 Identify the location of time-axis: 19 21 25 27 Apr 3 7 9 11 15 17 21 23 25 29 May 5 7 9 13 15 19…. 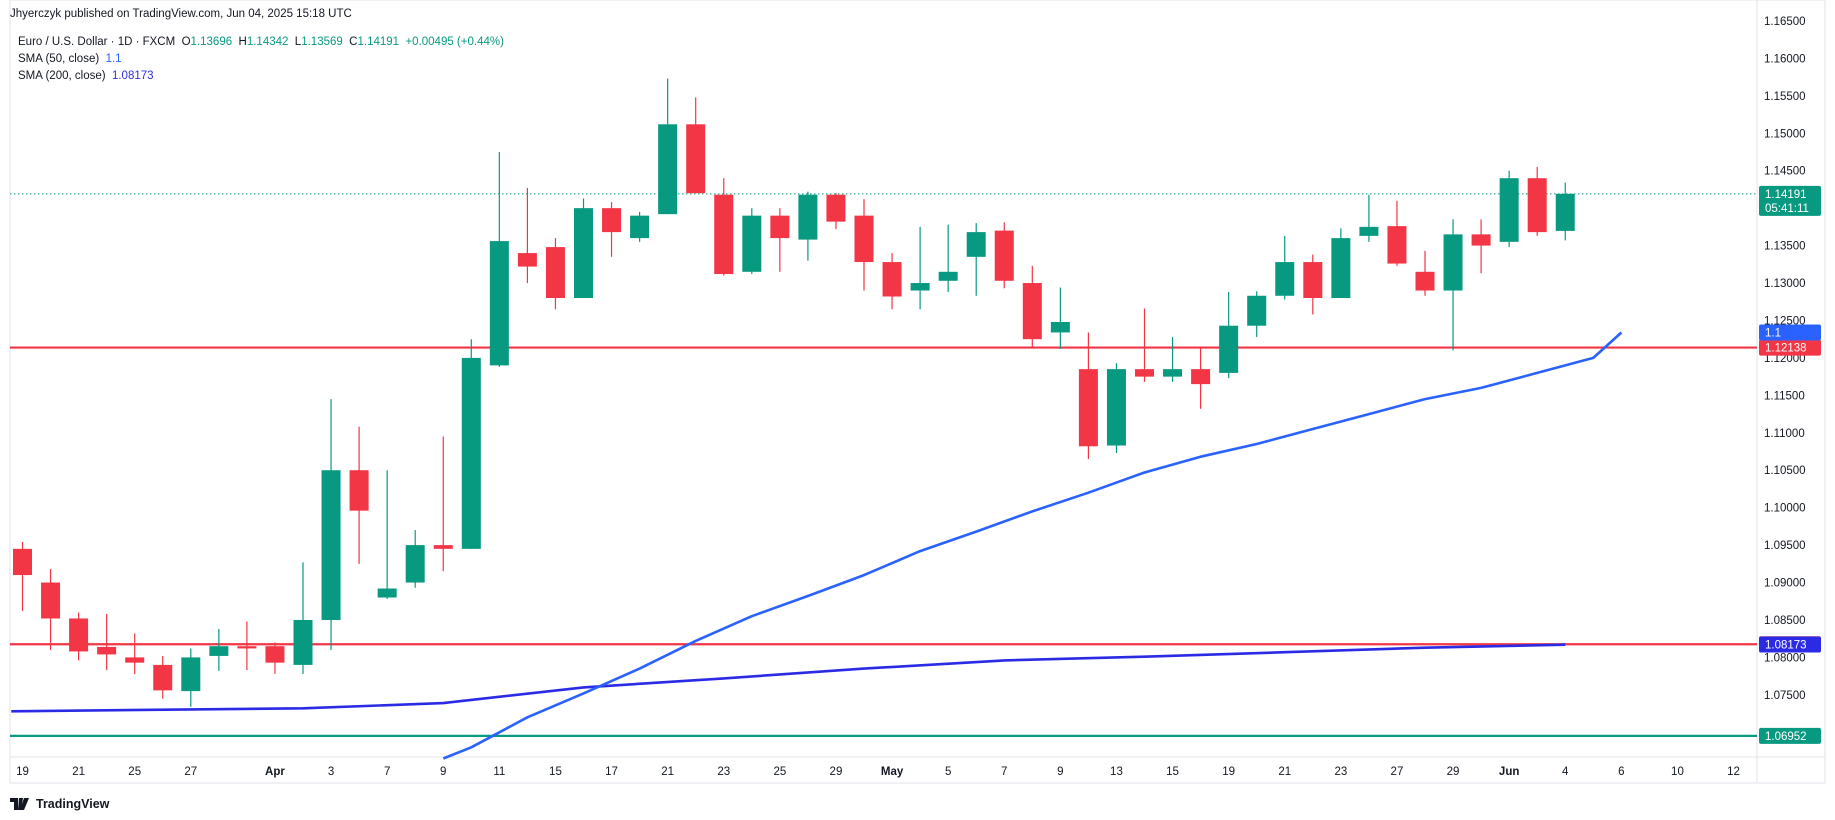
(878, 772).